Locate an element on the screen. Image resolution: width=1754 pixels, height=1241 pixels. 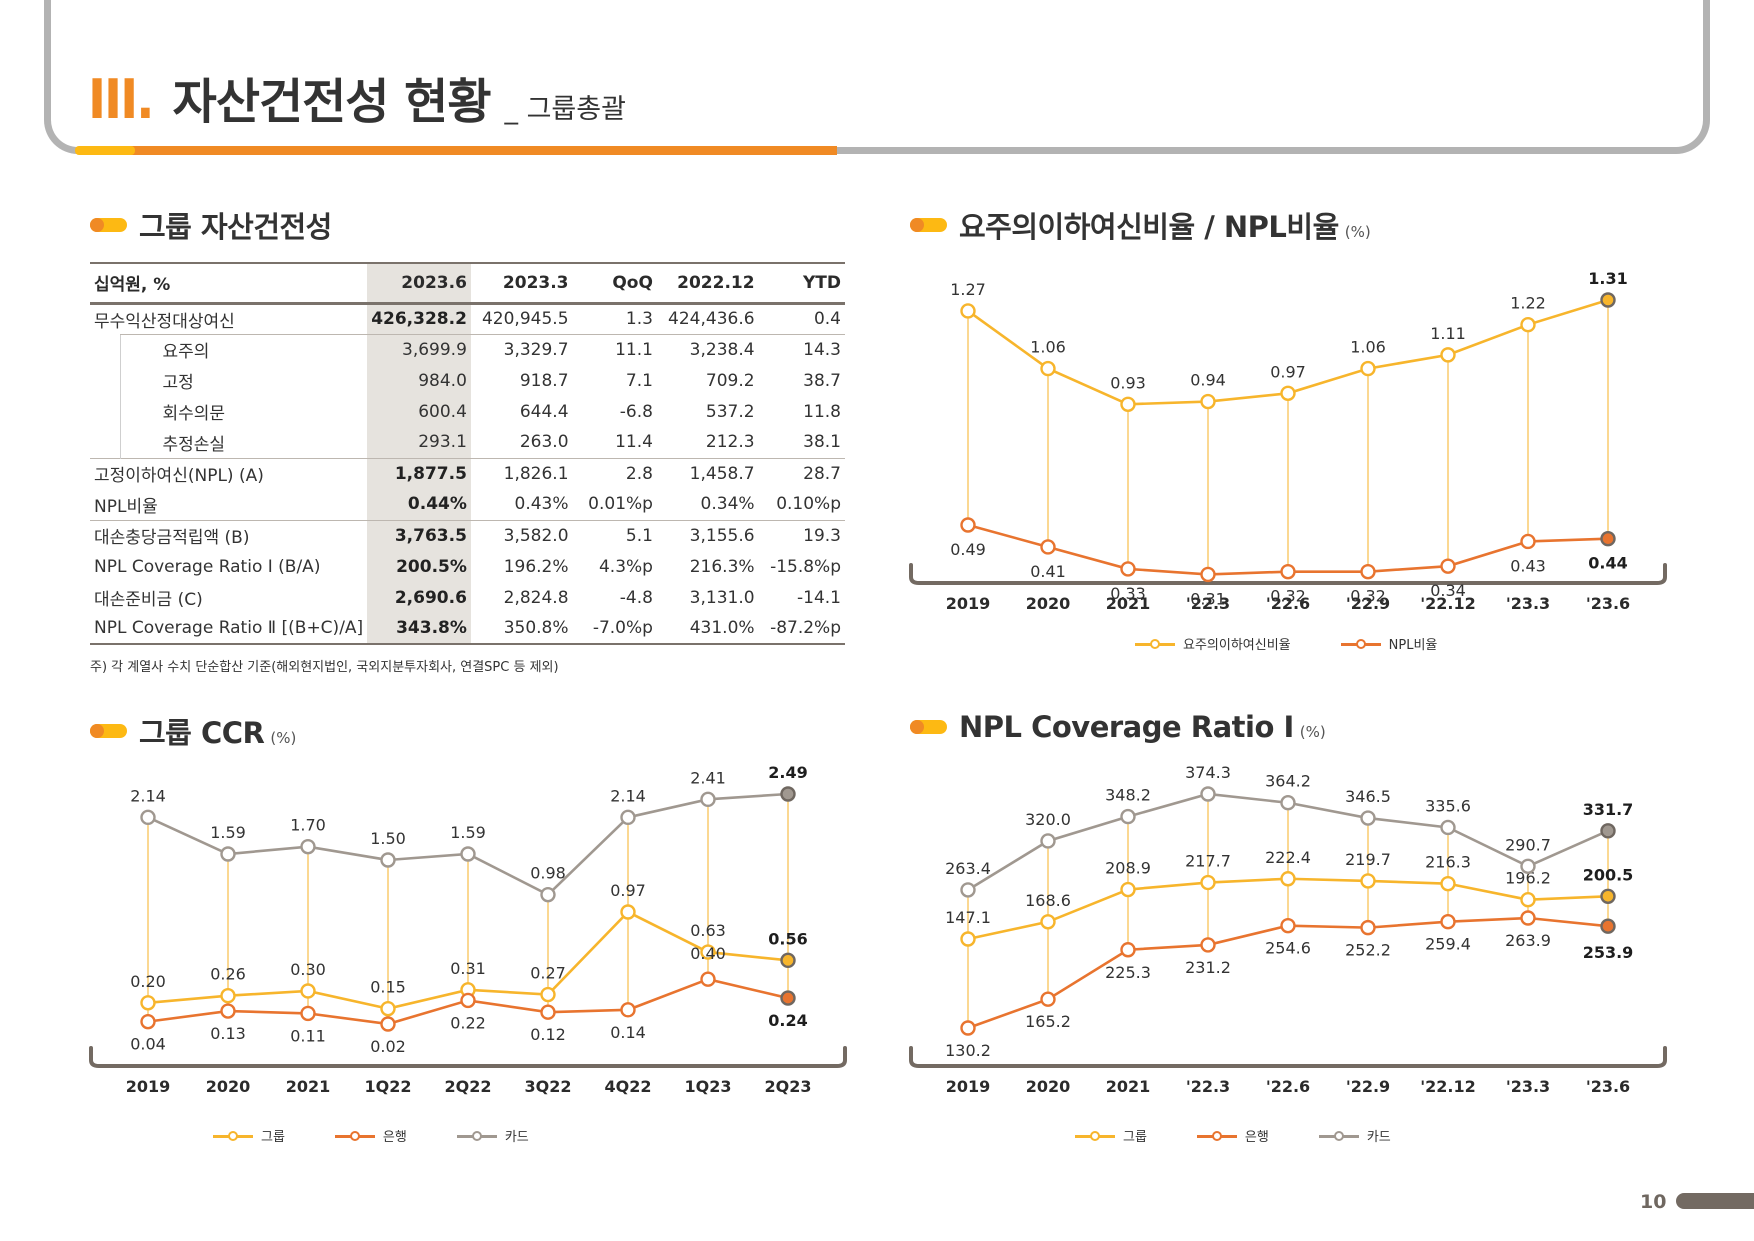
table-cell: -7.0%p is located at coordinates (614, 629).